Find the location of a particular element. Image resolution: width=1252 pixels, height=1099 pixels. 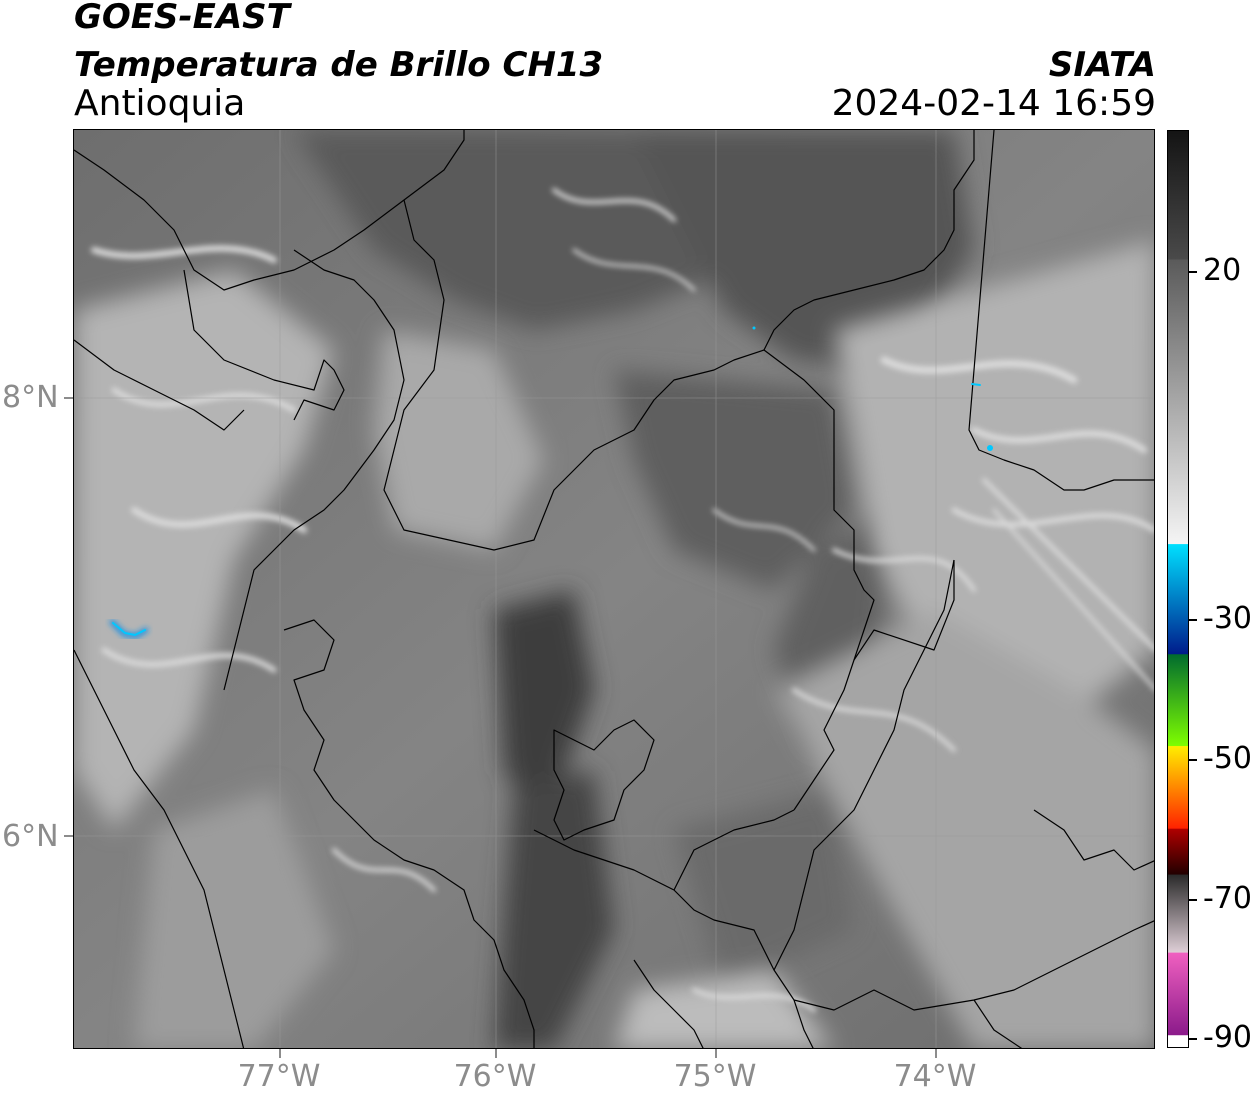

colorbar-label-20: 20 is located at coordinates (1222, 270).